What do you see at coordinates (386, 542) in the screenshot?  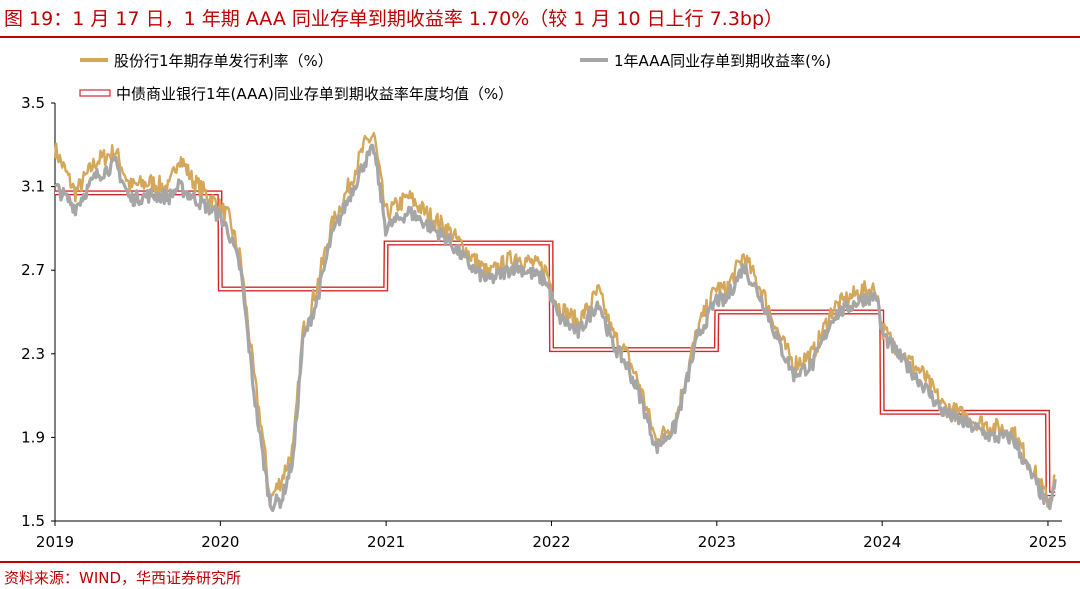 I see `x-tick-label: 2021` at bounding box center [386, 542].